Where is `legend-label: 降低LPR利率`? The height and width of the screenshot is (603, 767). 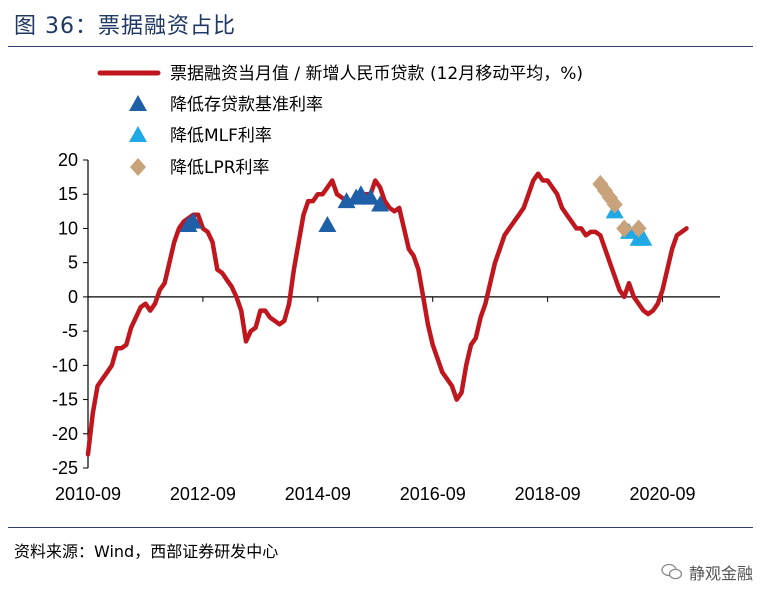 legend-label: 降低LPR利率 is located at coordinates (220, 168).